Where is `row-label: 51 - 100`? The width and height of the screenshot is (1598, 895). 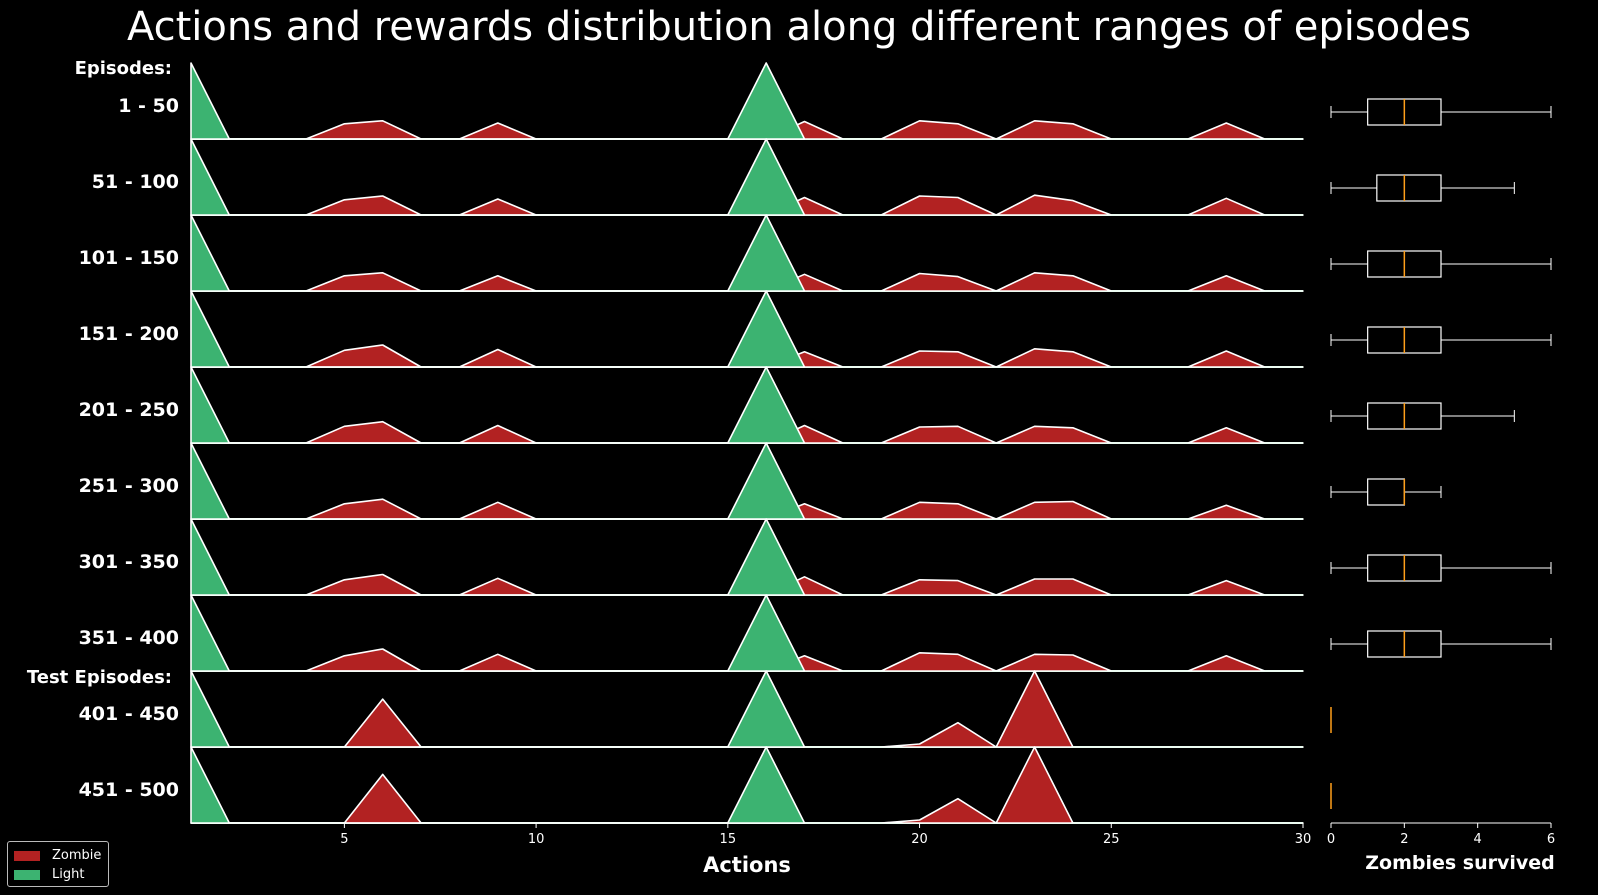 row-label: 51 - 100 is located at coordinates (135, 182).